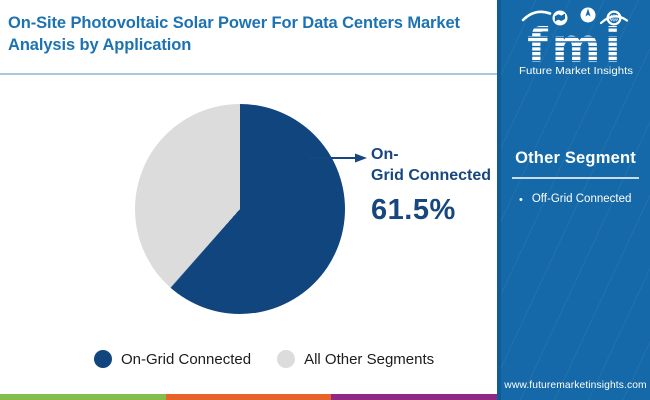 The width and height of the screenshot is (650, 400). I want to click on website-link: www.futuremarketinsights.com, so click(575, 385).